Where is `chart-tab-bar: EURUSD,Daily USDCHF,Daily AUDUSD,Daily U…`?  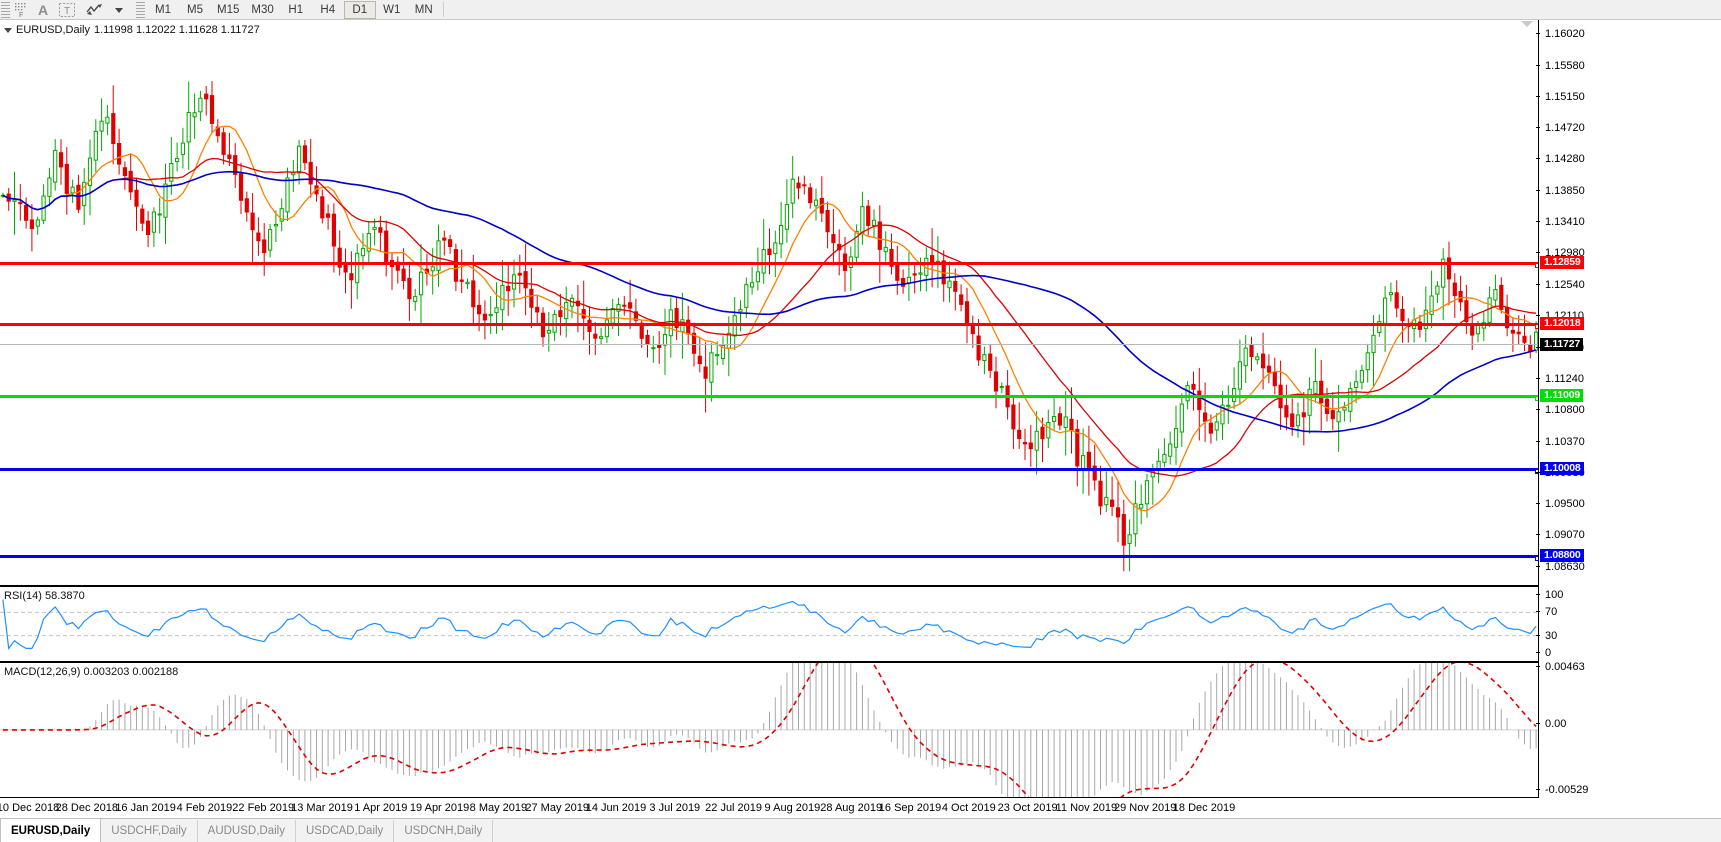 chart-tab-bar: EURUSD,Daily USDCHF,Daily AUDUSD,Daily U… is located at coordinates (860, 830).